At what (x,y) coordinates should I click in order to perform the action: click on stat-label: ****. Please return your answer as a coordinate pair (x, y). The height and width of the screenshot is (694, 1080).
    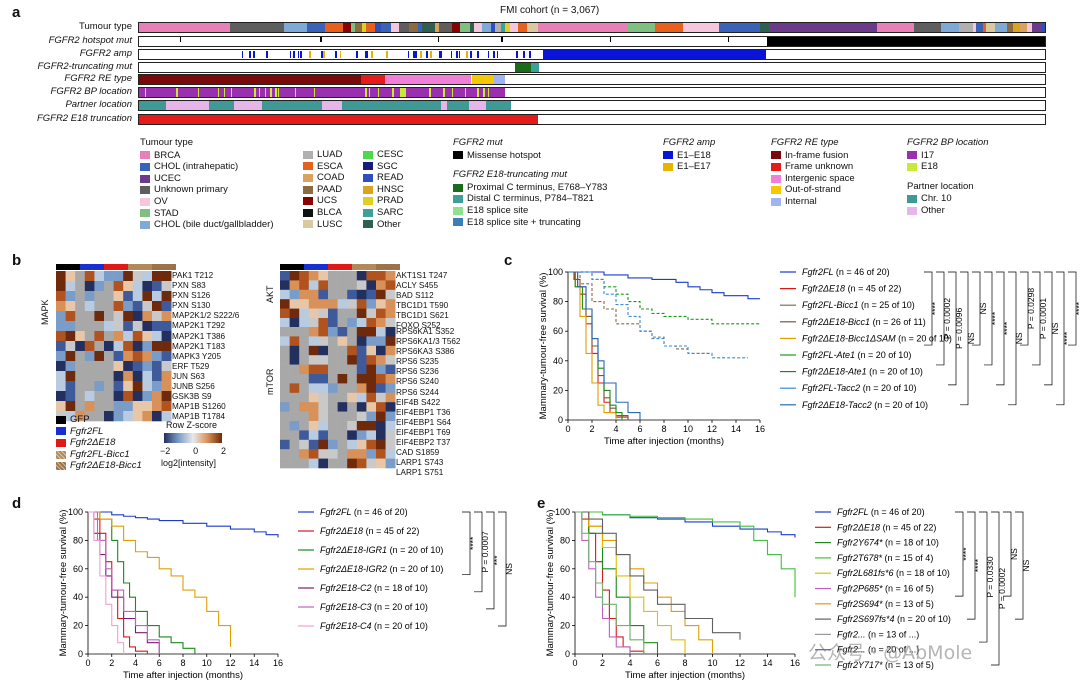
    Looking at the image, I should click on (995, 318).